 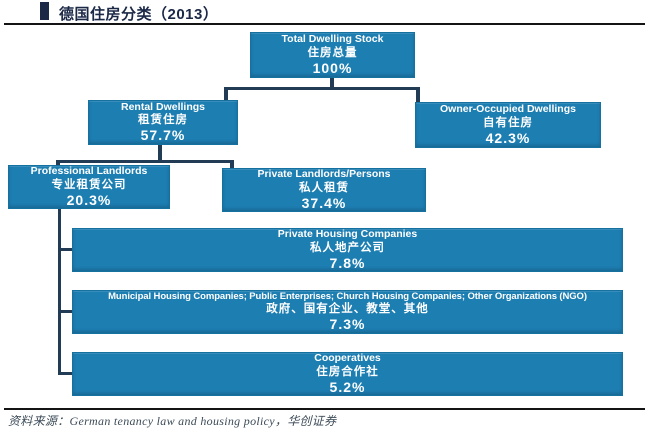 What do you see at coordinates (162, 106) in the screenshot?
I see `node-label-en: Rental Dwellings` at bounding box center [162, 106].